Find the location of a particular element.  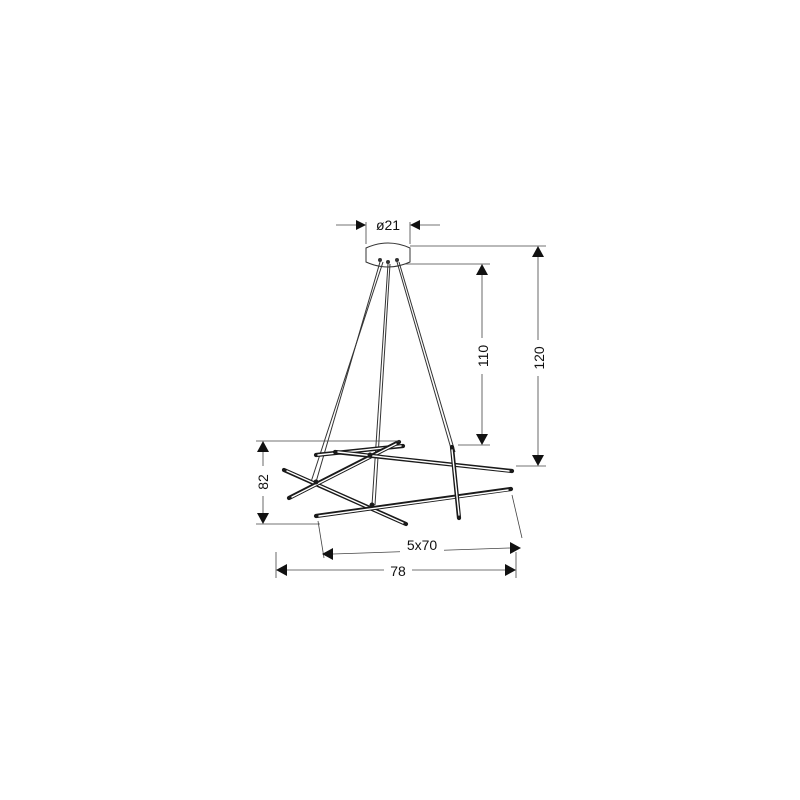

suspension-wires is located at coordinates (383, 383).